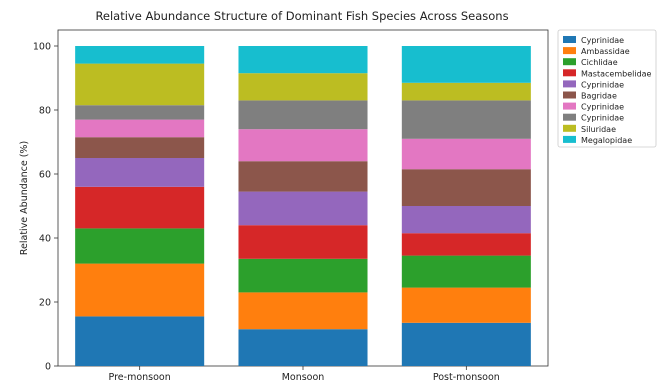 The width and height of the screenshot is (663, 387). What do you see at coordinates (598, 129) in the screenshot?
I see `legend-label: Siluridae` at bounding box center [598, 129].